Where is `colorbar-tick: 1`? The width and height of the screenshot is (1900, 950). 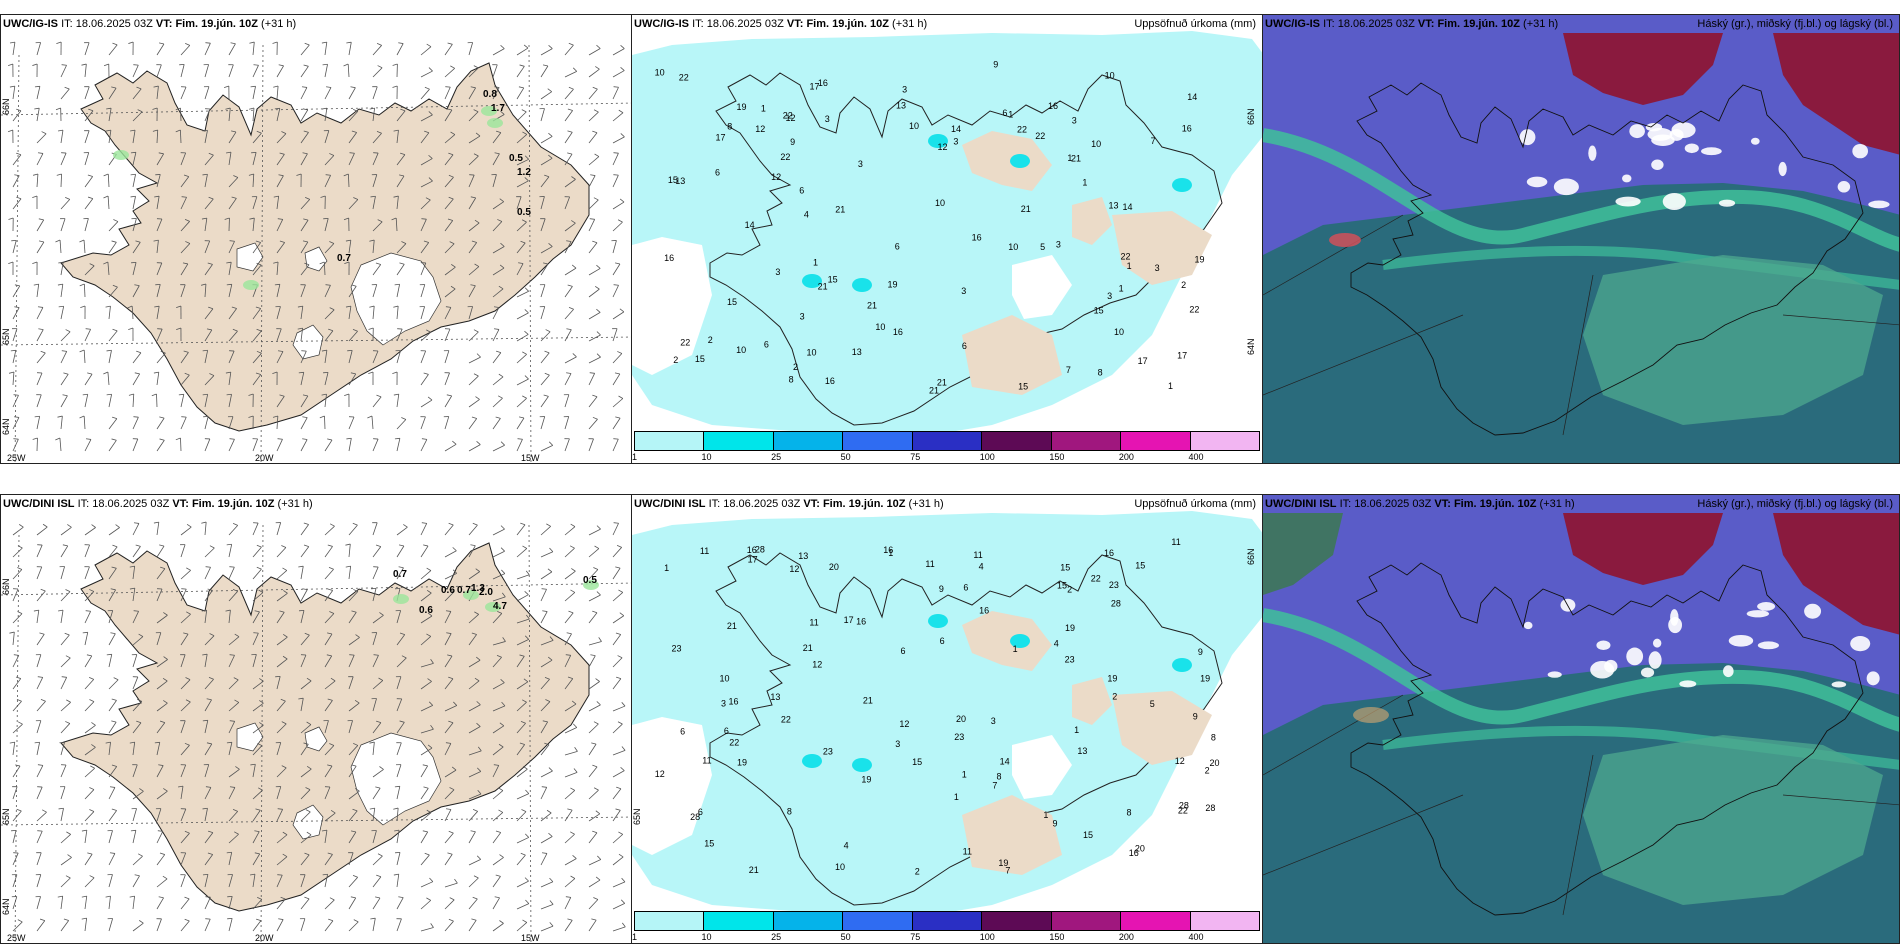
colorbar-tick: 1 is located at coordinates (635, 457).